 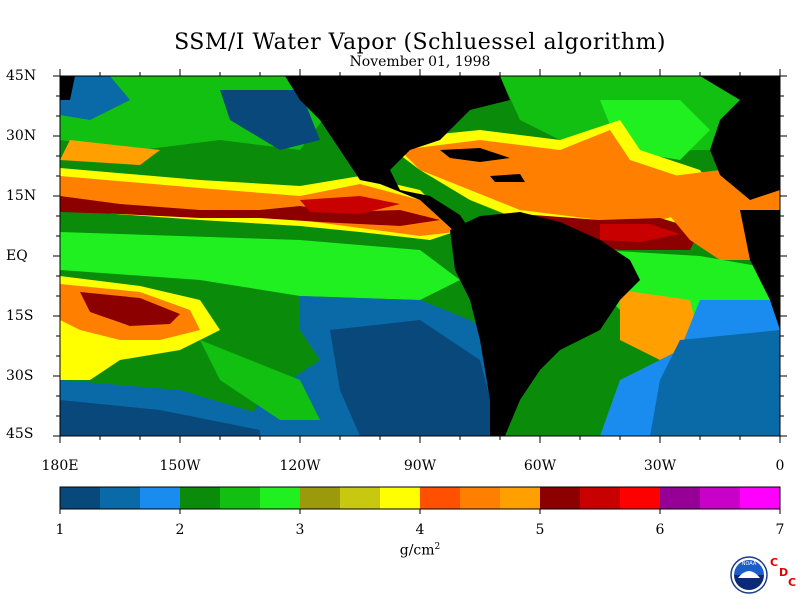 What do you see at coordinates (540, 466) in the screenshot?
I see `lon-label-60w: 60W` at bounding box center [540, 466].